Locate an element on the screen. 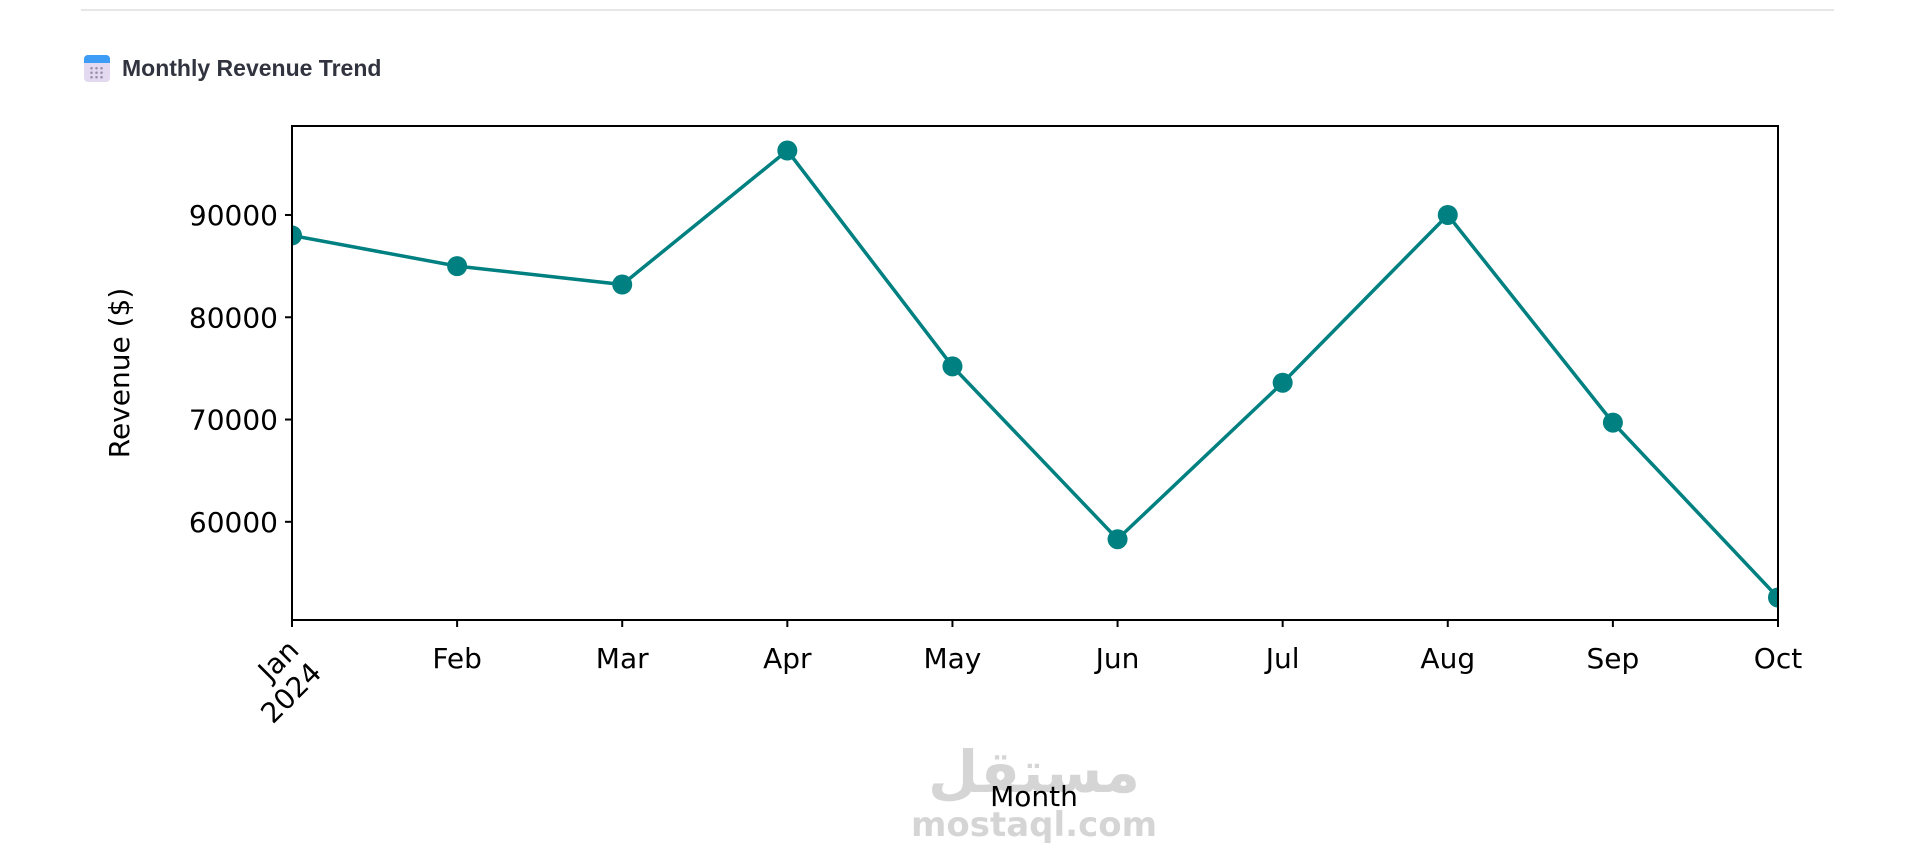 Image resolution: width=1919 pixels, height=860 pixels. x-tick-label: Oct is located at coordinates (1778, 658).